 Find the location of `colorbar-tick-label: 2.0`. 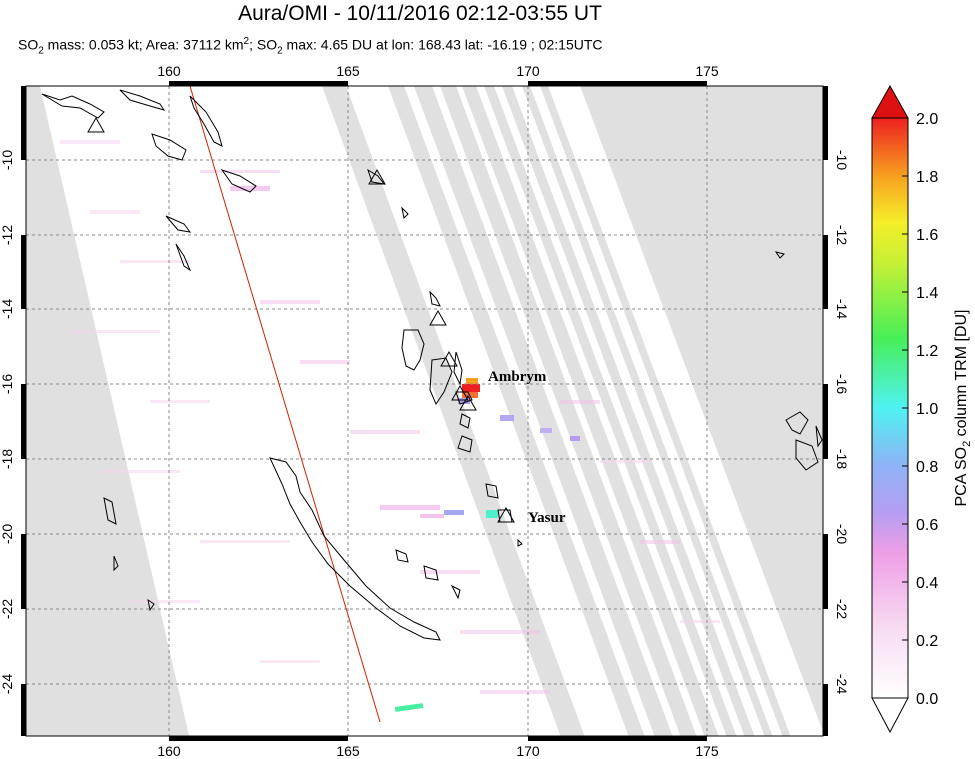

colorbar-tick-label: 2.0 is located at coordinates (927, 119).